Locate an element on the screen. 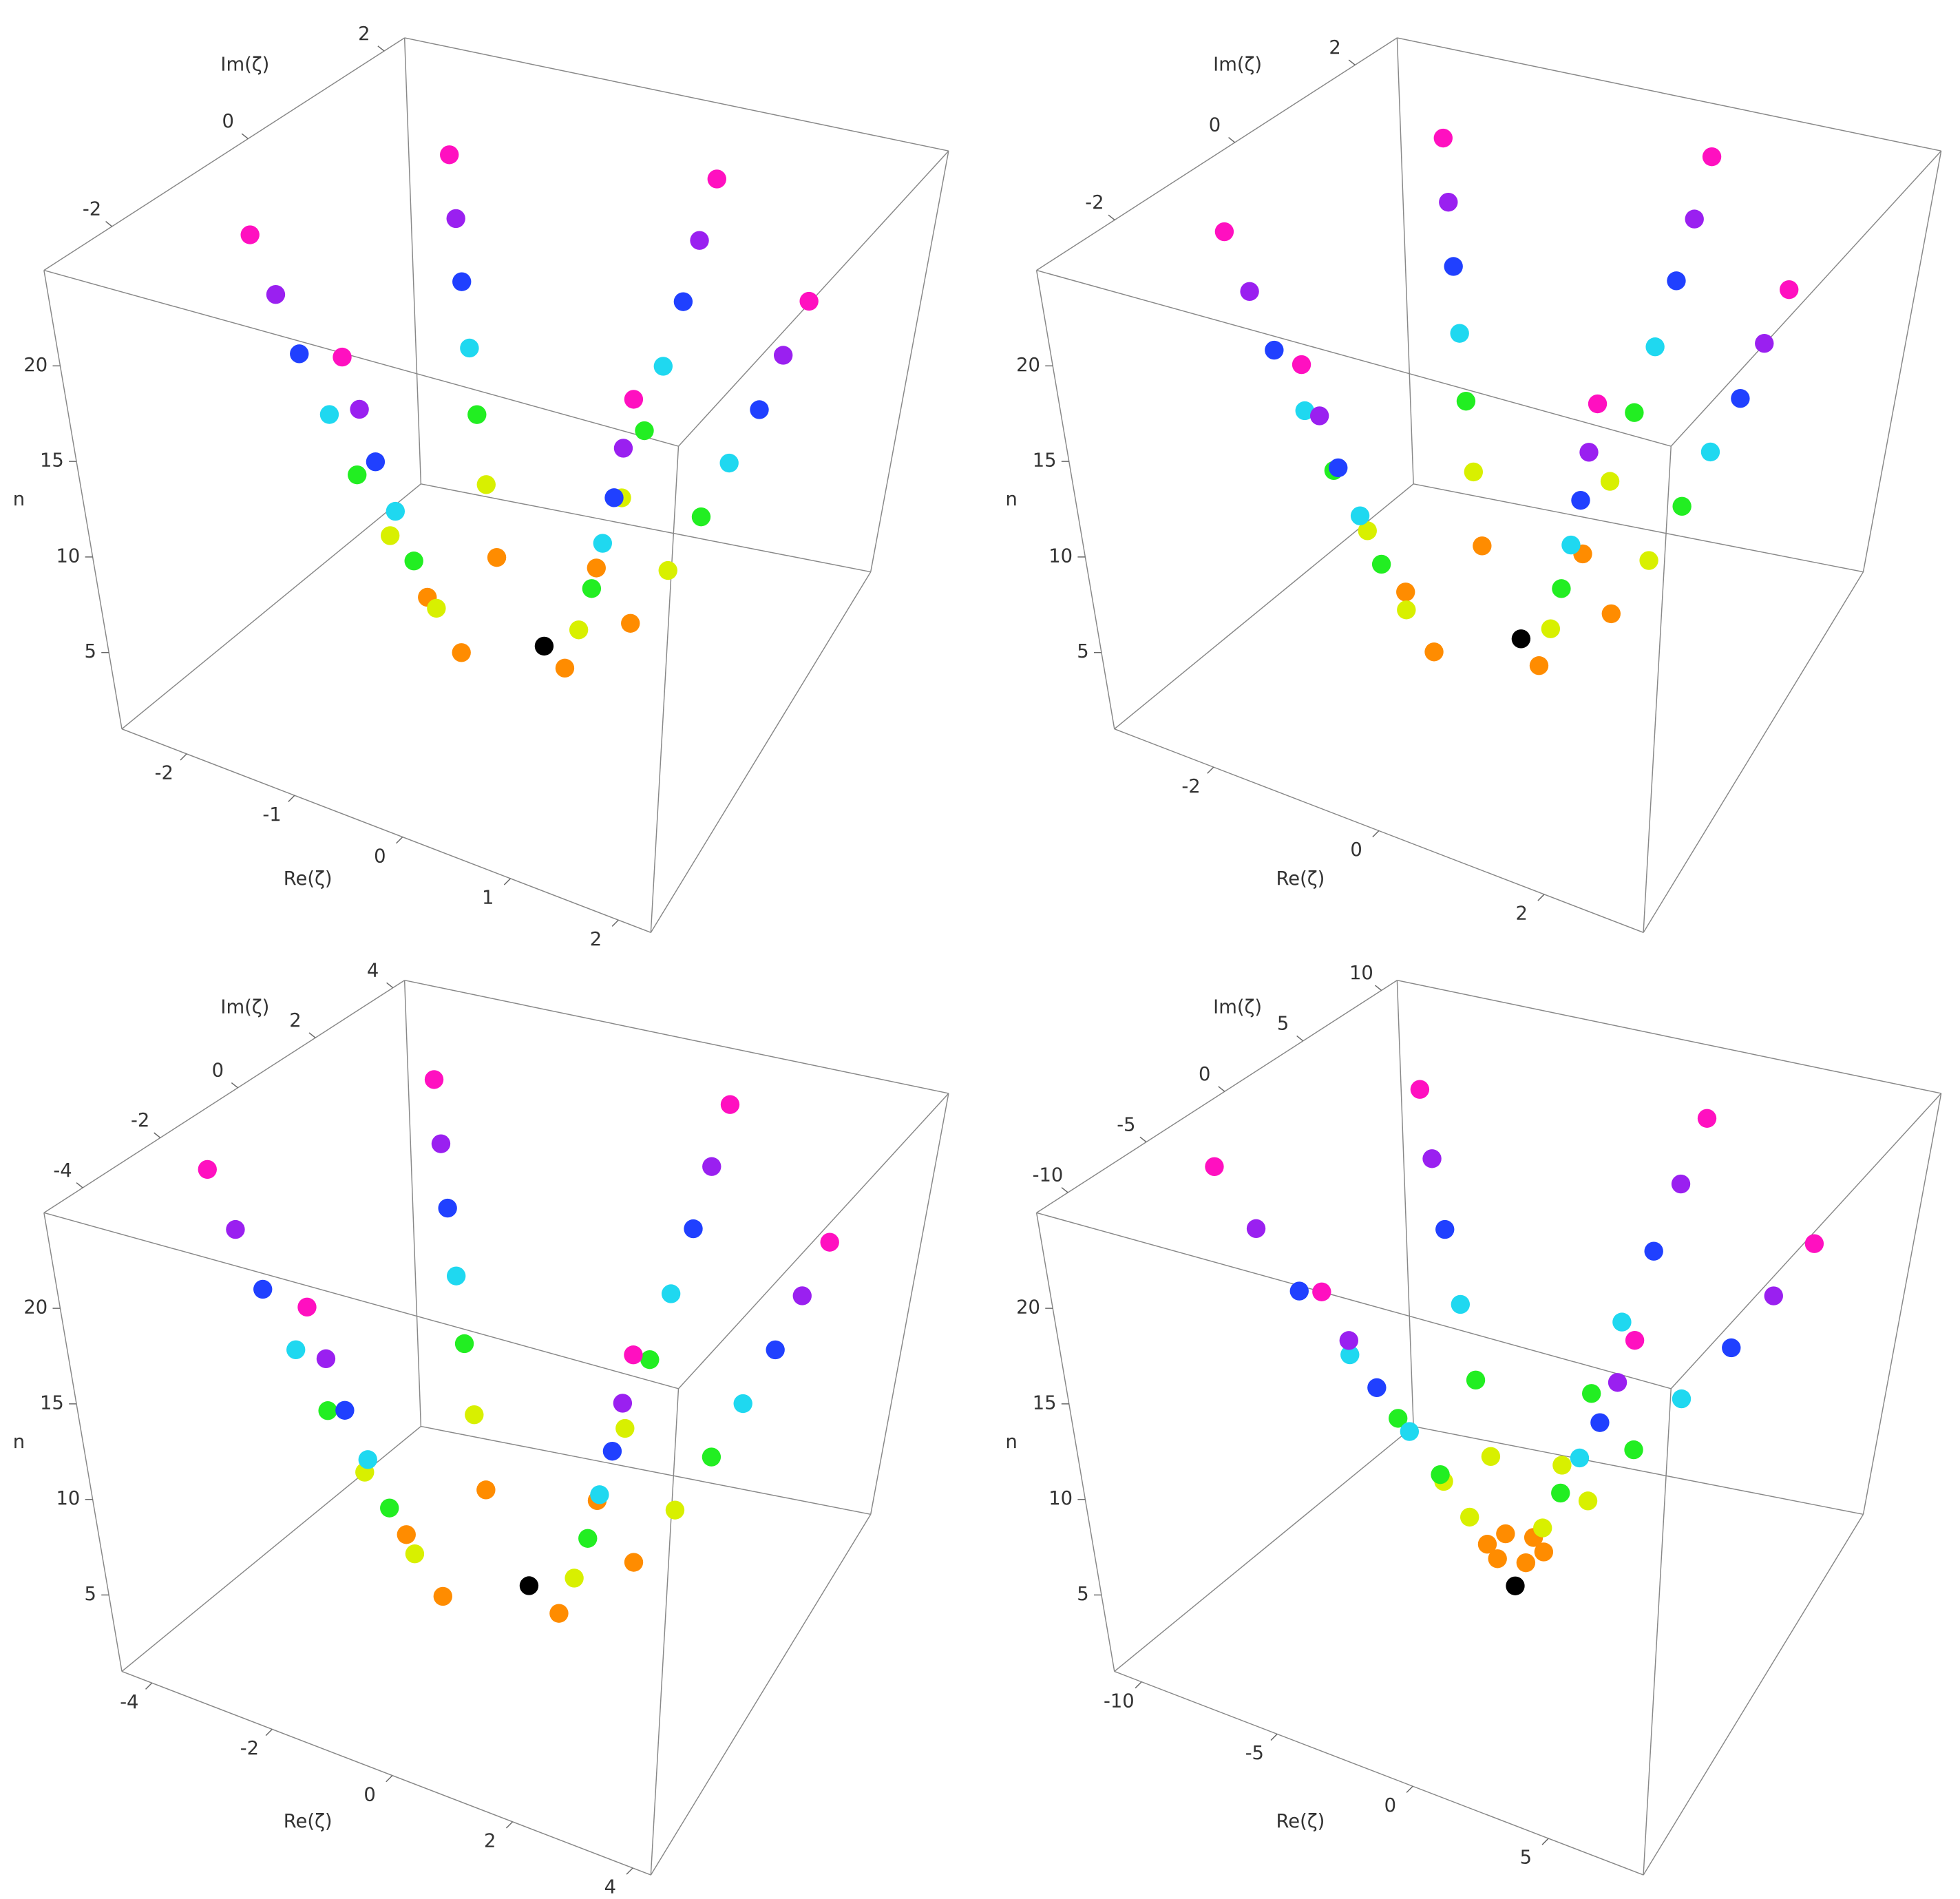 Image resolution: width=1960 pixels, height=1899 pixels. z-tick-label: 15 is located at coordinates (52, 461).